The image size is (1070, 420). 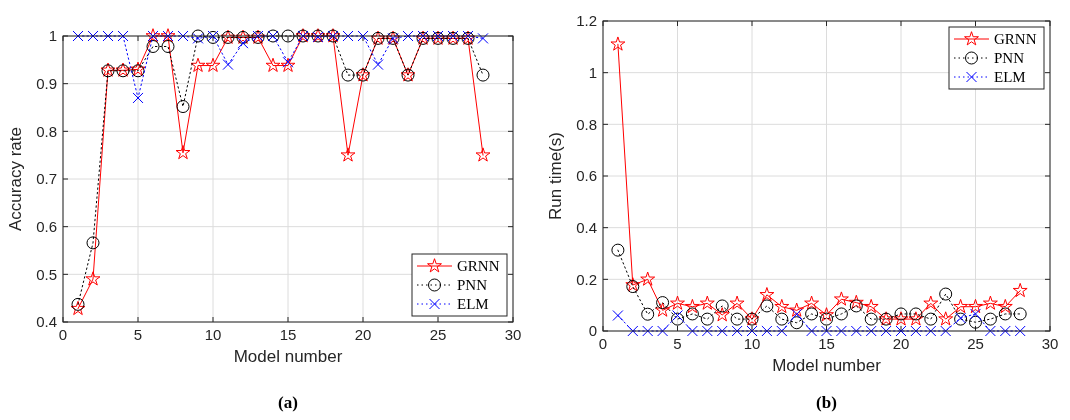 What do you see at coordinates (46, 274) in the screenshot?
I see `y-tick-label: 0.5` at bounding box center [46, 274].